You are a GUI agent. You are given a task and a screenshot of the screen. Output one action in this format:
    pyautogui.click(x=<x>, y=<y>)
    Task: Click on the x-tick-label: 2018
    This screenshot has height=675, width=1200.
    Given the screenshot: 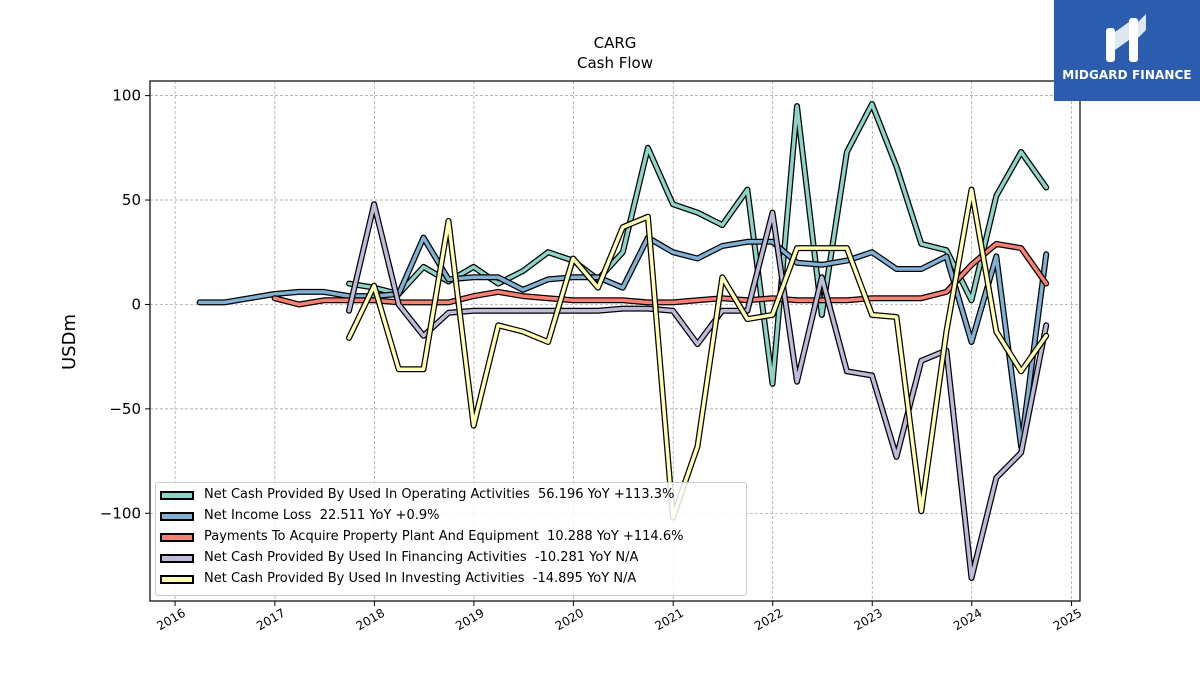 What is the action you would take?
    pyautogui.click(x=370, y=619)
    